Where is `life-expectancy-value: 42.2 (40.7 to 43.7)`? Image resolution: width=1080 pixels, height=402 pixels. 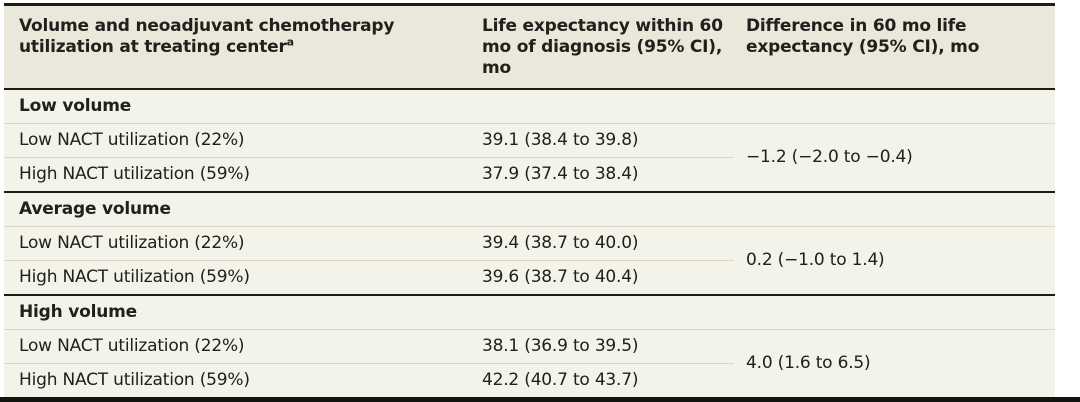
life-expectancy-value: 42.2 (40.7 to 43.7) is located at coordinates (602, 381).